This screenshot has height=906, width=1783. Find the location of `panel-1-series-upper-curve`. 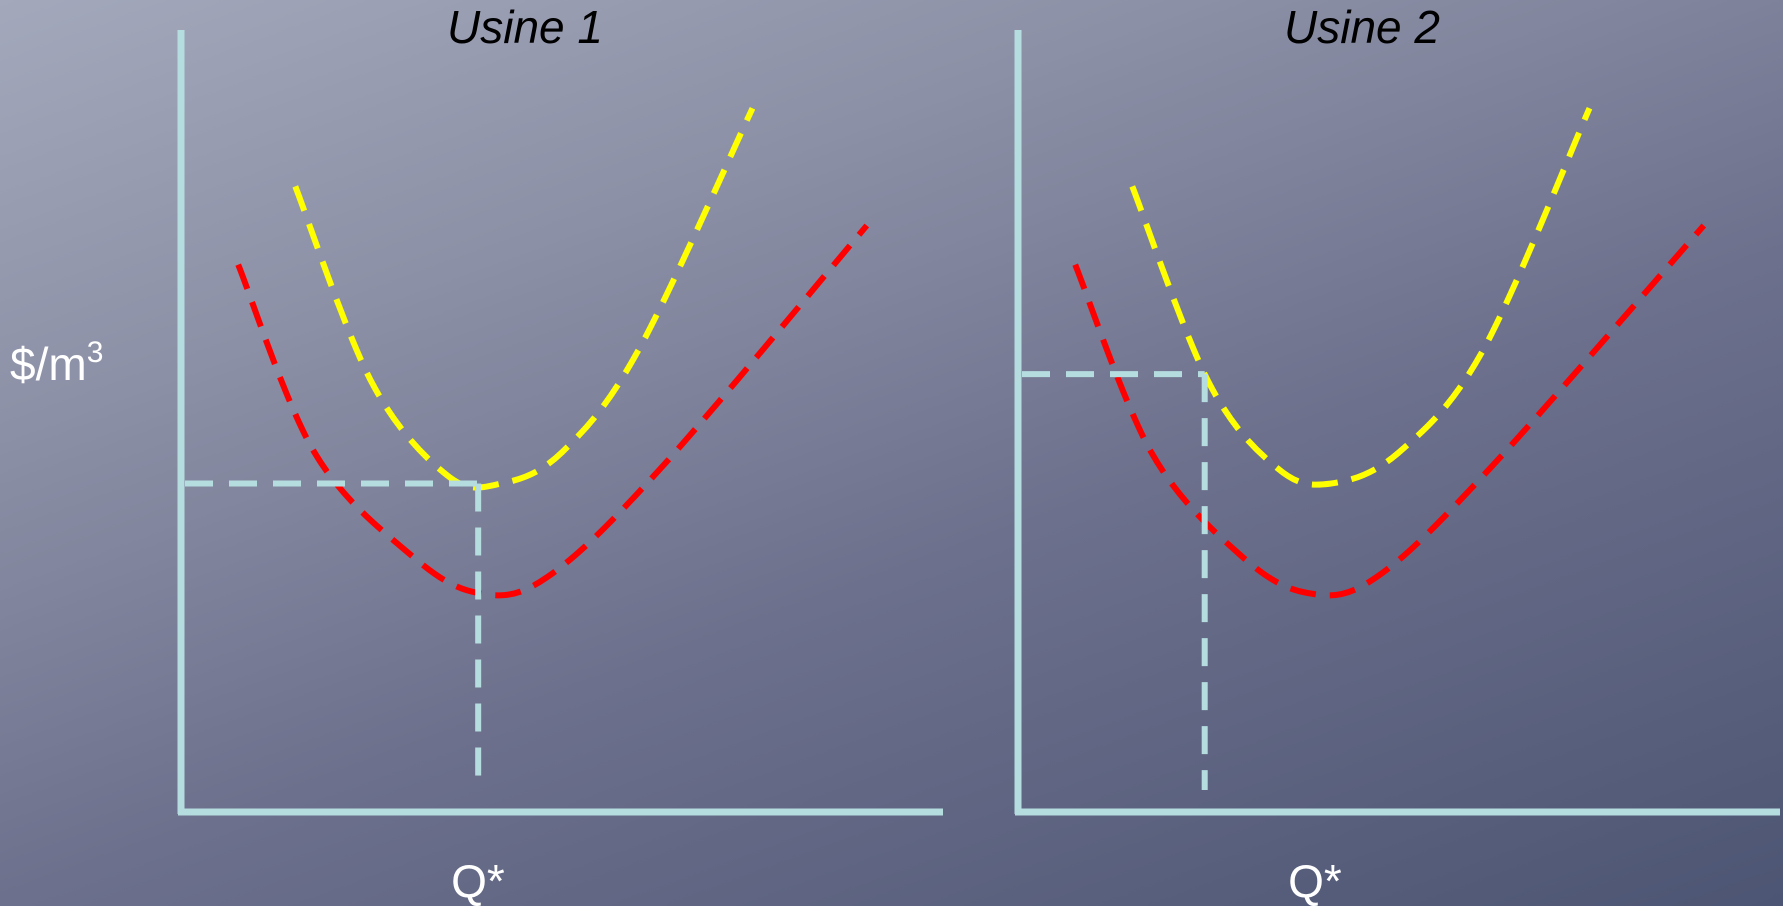

panel-1-series-upper-curve is located at coordinates (523, 297).